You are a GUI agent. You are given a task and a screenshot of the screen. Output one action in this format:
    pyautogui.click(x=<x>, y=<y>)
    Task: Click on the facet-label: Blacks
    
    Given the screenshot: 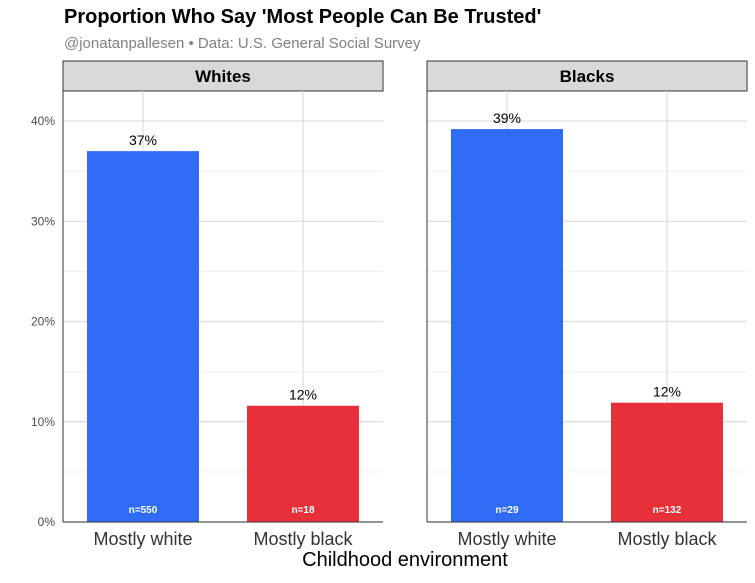 What is the action you would take?
    pyautogui.click(x=587, y=76)
    